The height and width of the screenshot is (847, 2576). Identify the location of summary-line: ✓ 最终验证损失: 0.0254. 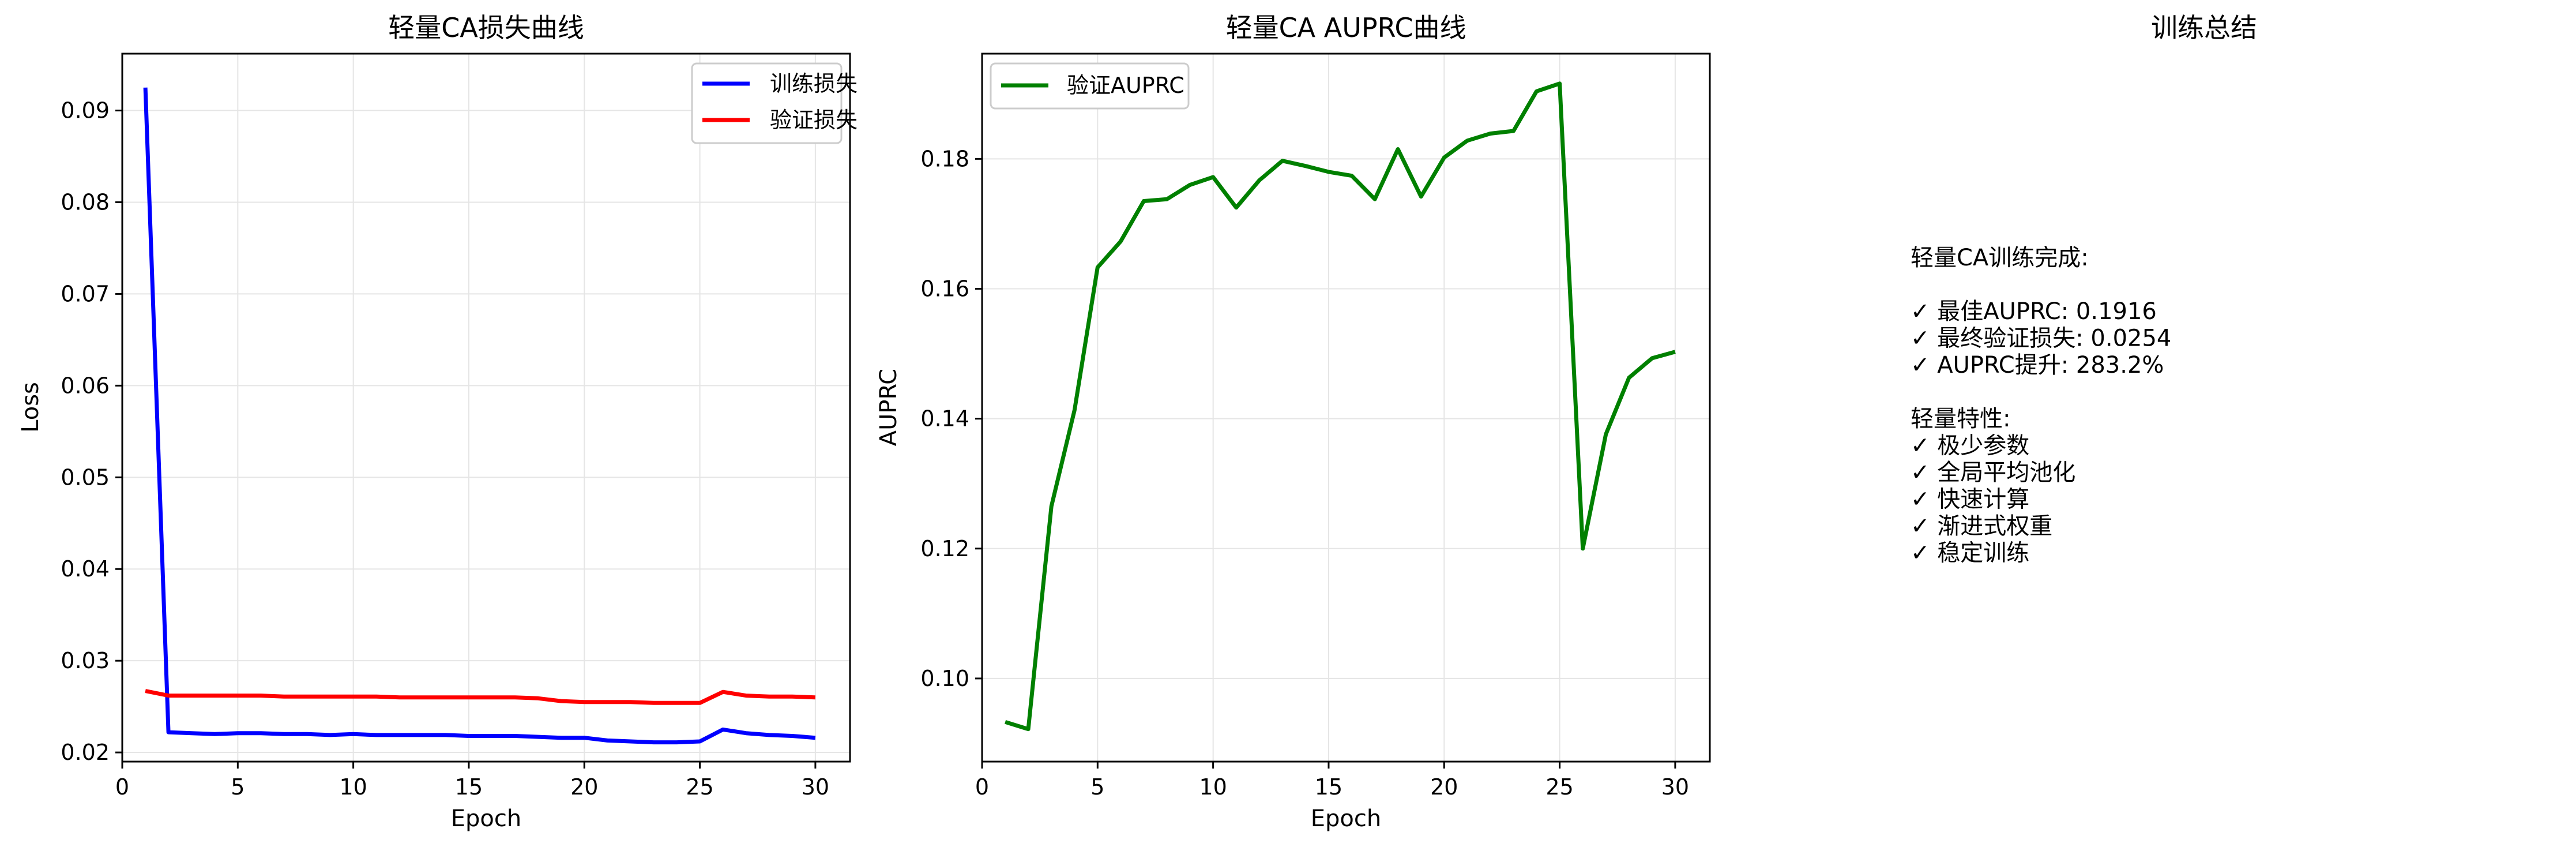
(2041, 339).